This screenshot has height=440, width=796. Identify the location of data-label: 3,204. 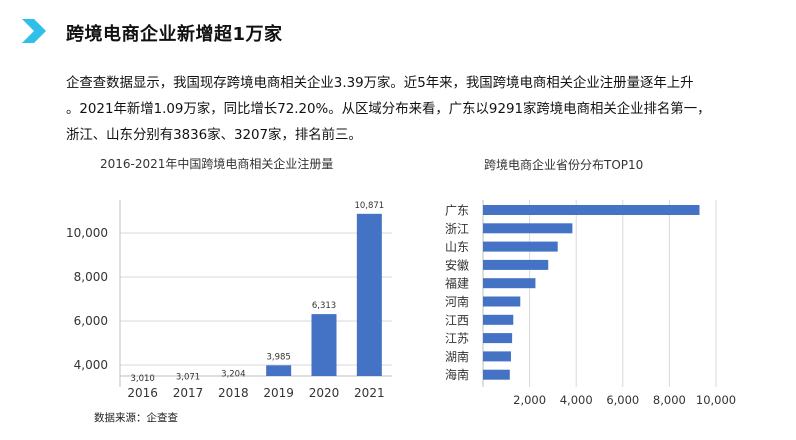
(233, 375).